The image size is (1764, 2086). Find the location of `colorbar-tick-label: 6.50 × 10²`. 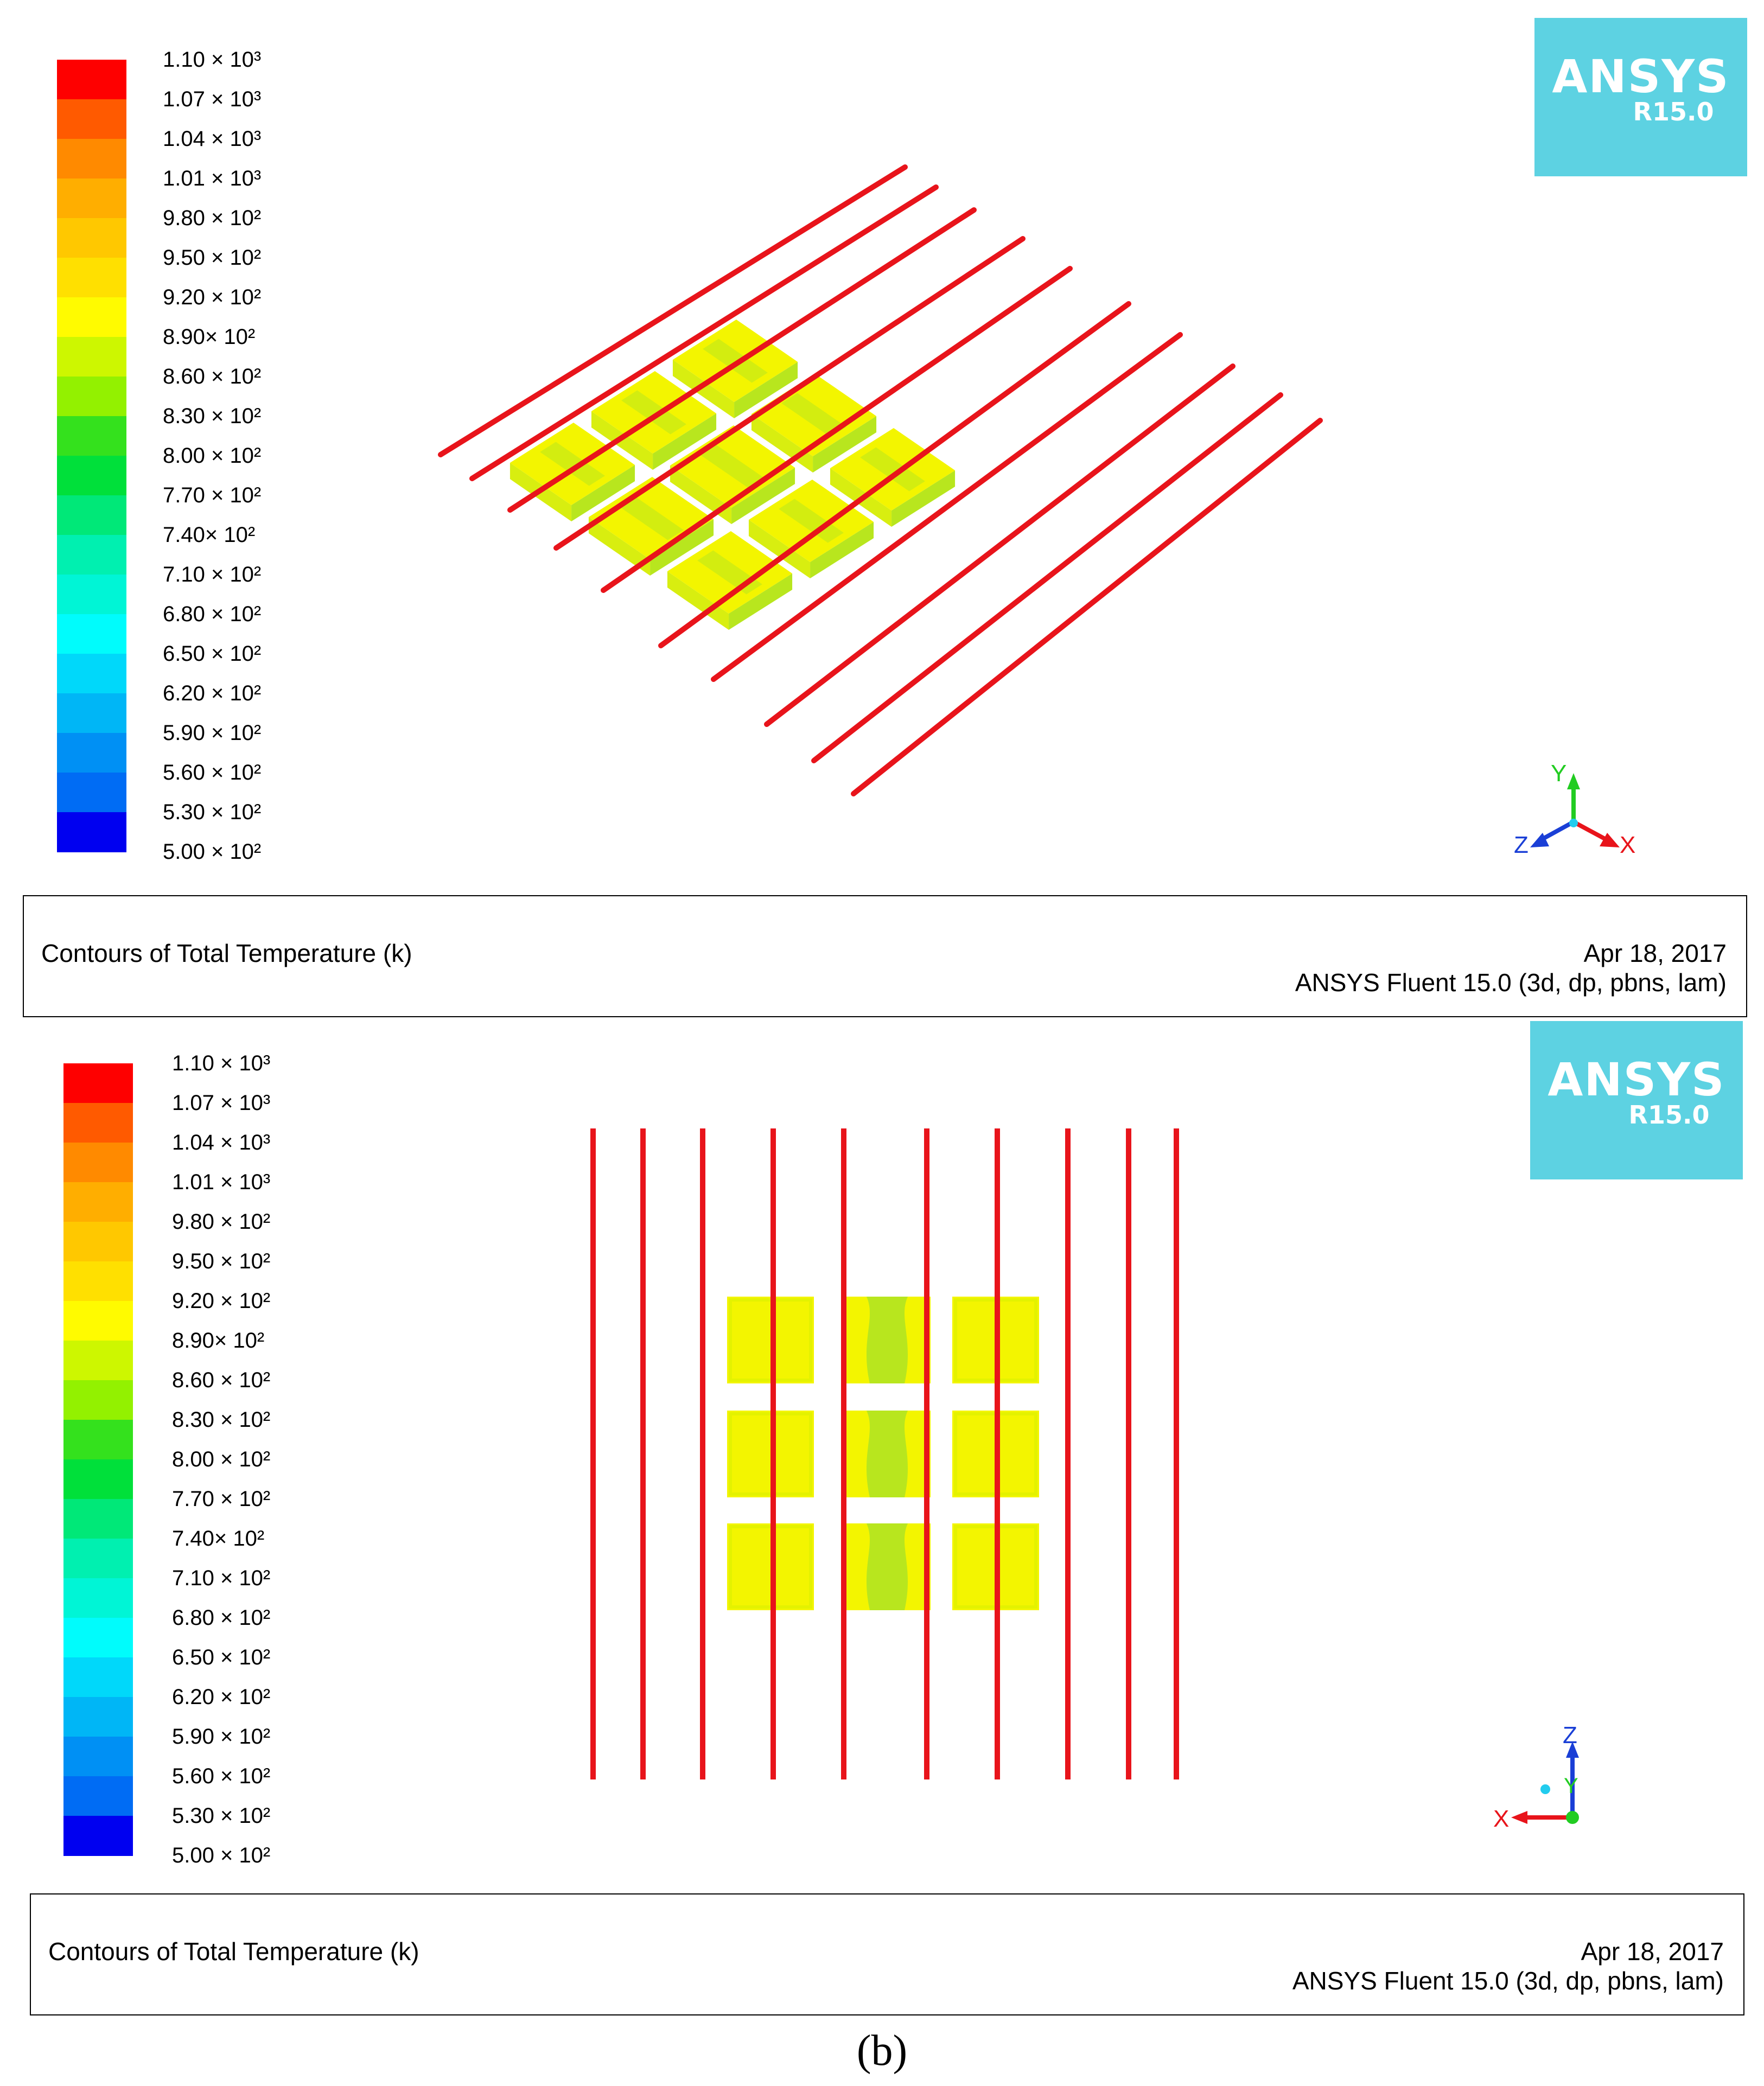

colorbar-tick-label: 6.50 × 10² is located at coordinates (221, 1657).